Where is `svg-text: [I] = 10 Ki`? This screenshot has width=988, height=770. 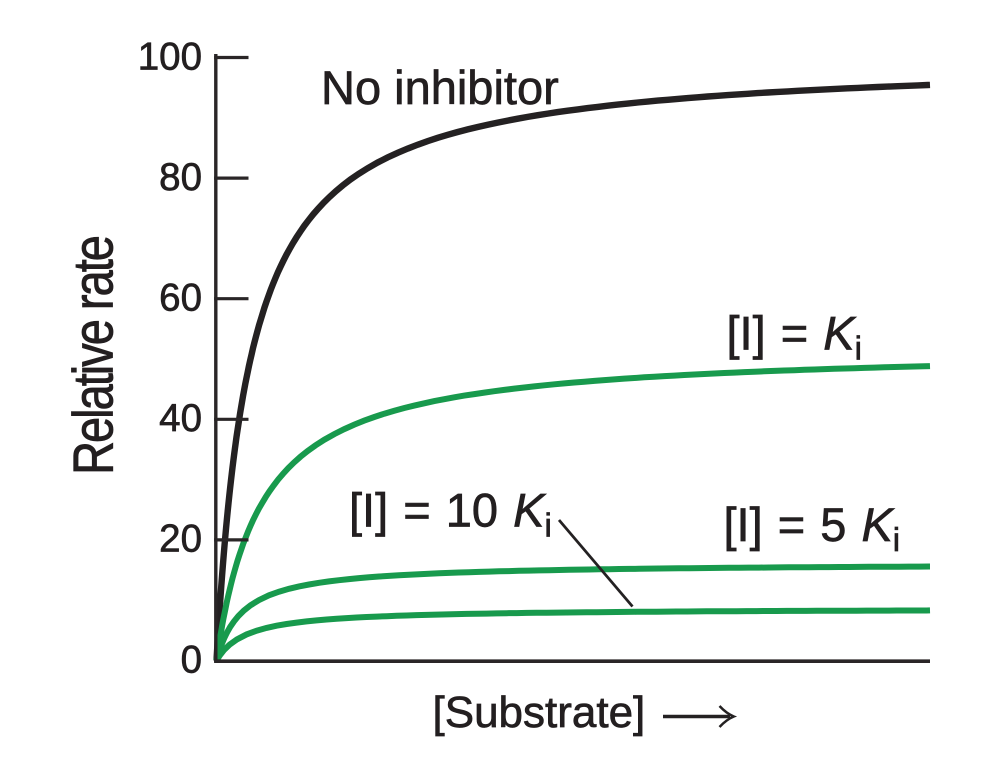 svg-text: [I] = 10 Ki is located at coordinates (450, 514).